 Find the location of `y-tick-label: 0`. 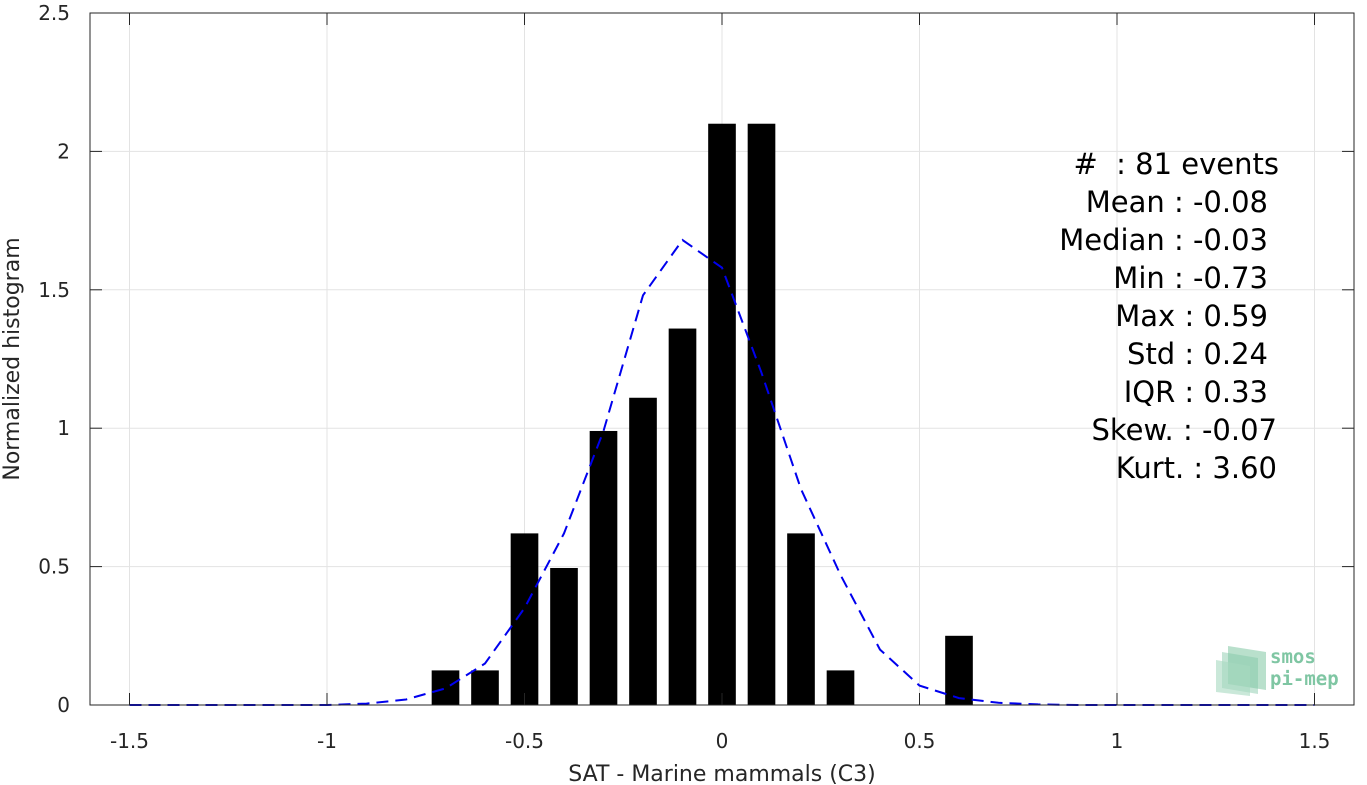

y-tick-label: 0 is located at coordinates (63, 705).